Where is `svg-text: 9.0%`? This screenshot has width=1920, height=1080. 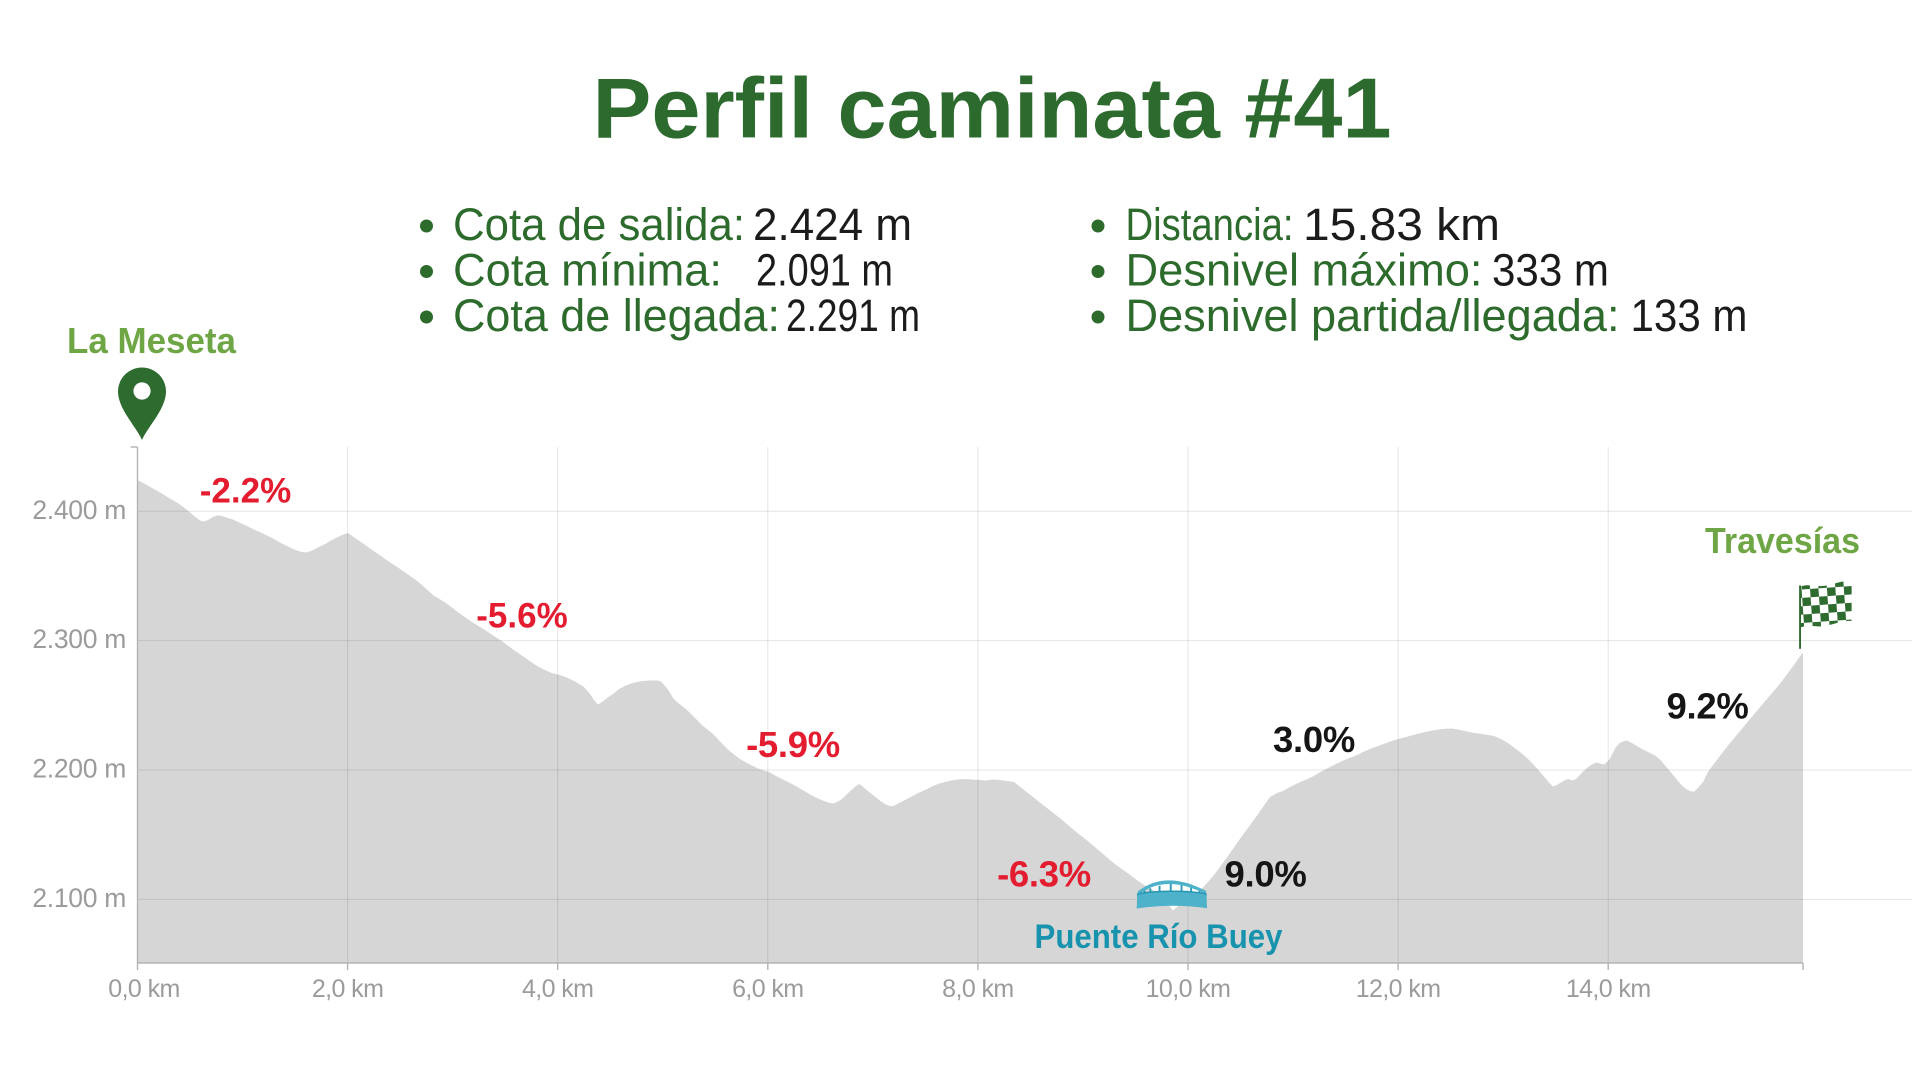
svg-text: 9.0% is located at coordinates (1266, 873).